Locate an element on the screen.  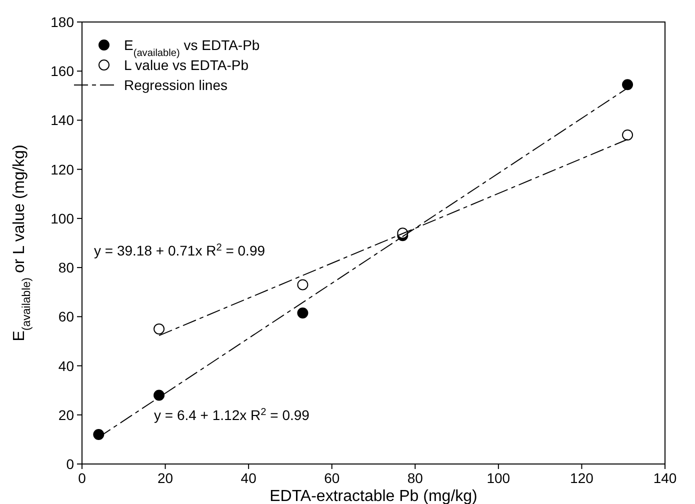
legend-label: E$_{(available)}$ vs EDTA-Pb is located at coordinates (192, 47).